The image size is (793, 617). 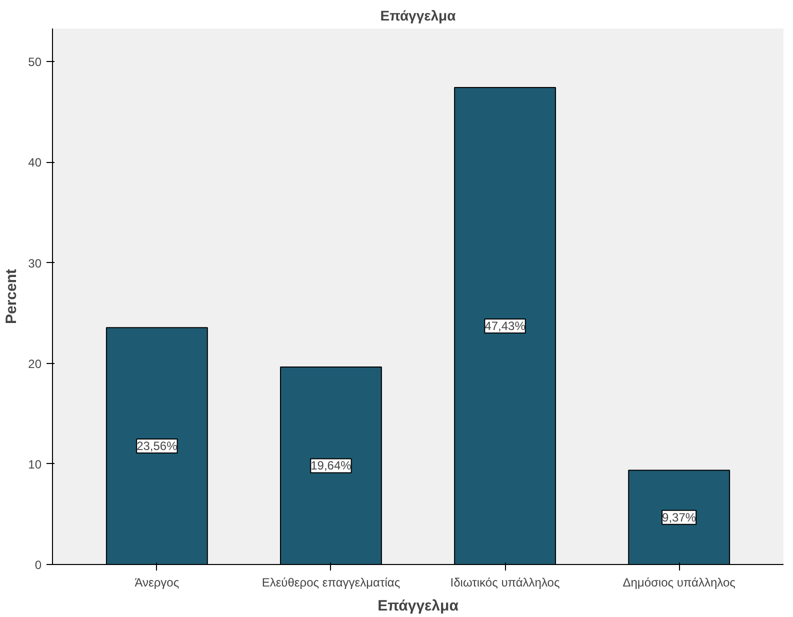 What do you see at coordinates (679, 583) in the screenshot?
I see `x-tick-label: Δημόσιος υπάλληλος` at bounding box center [679, 583].